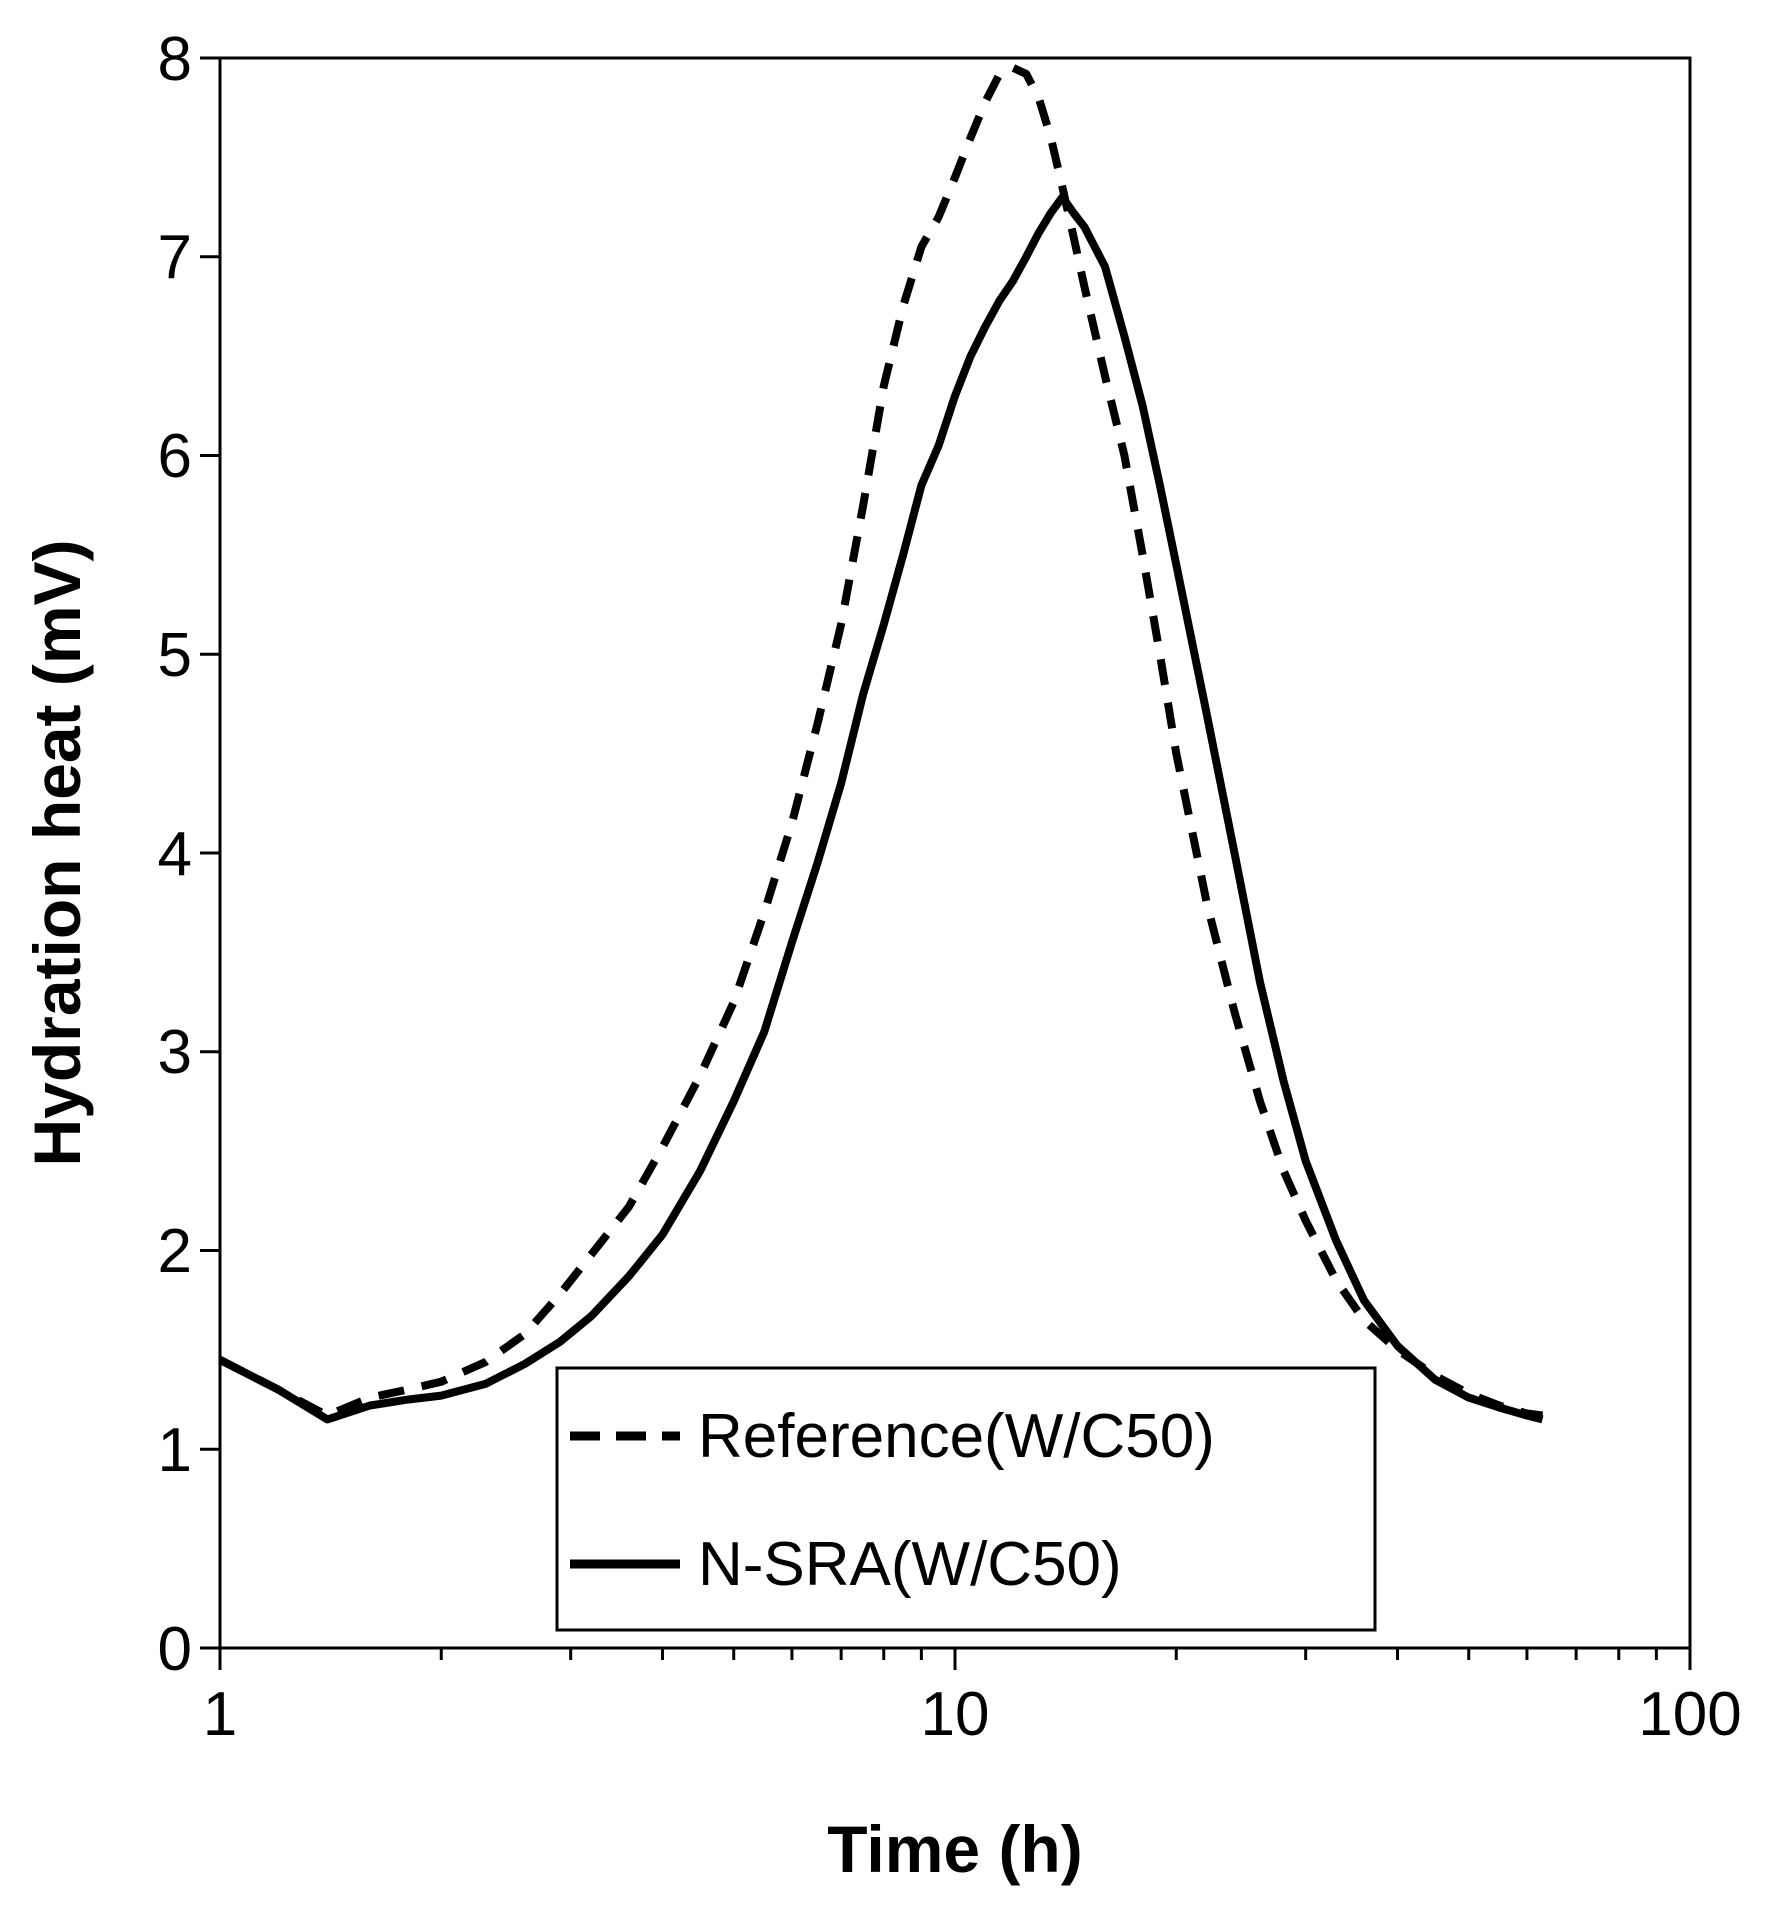 The image size is (1786, 1910). I want to click on legend-box, so click(966, 1499).